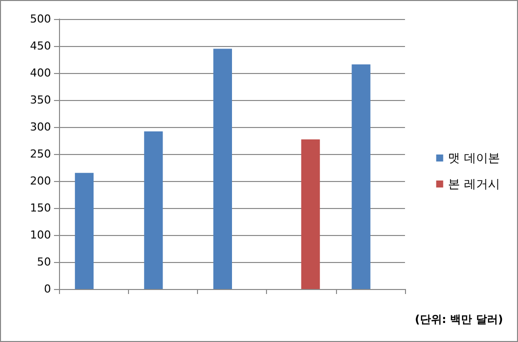  Describe the element at coordinates (40, 73) in the screenshot. I see `y-tick-label: 400` at that location.